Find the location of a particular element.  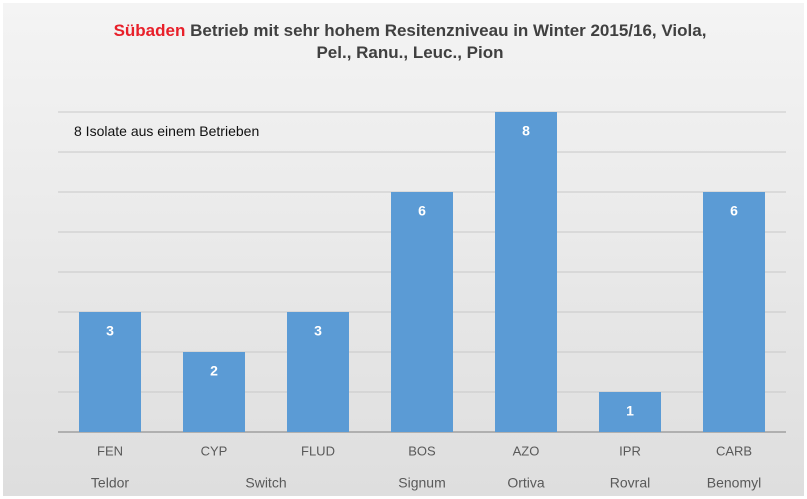

annotation: 8 Isolate aus einem Betrieben is located at coordinates (167, 131).